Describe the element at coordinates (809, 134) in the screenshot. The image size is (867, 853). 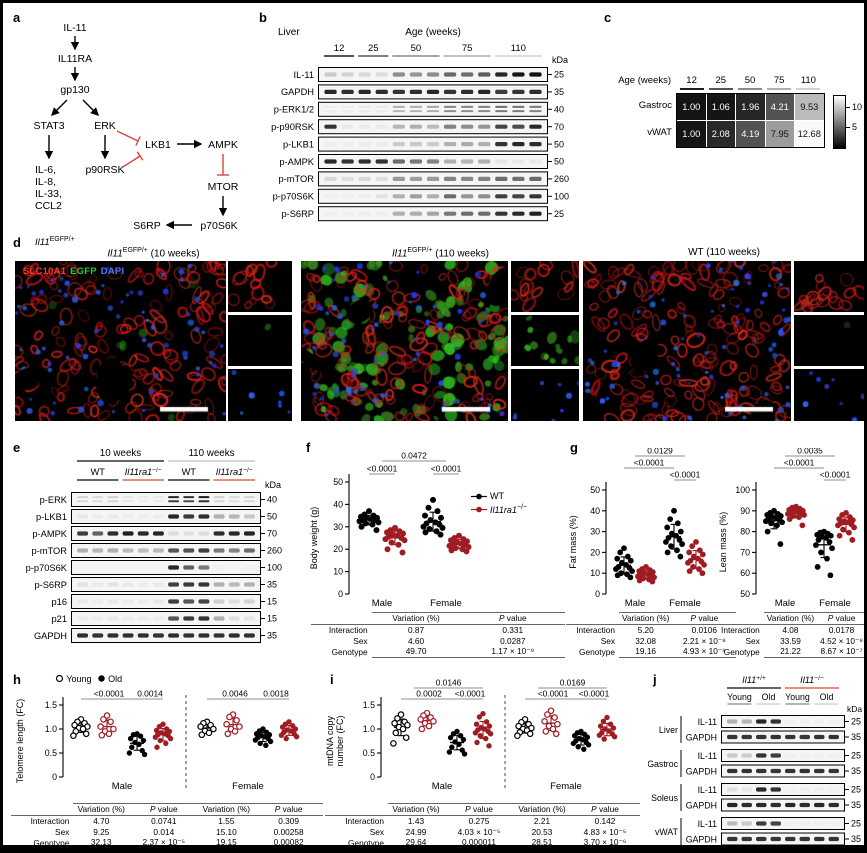
I see `heatmap-cell: 12.68` at that location.